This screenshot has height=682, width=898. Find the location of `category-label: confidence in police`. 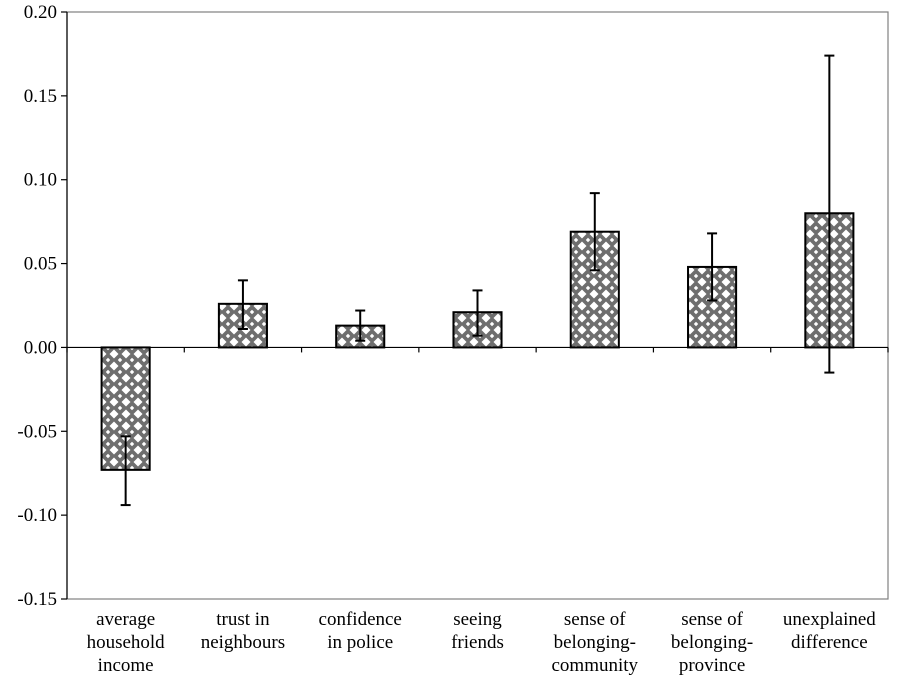

category-label: confidence in police is located at coordinates (360, 631).